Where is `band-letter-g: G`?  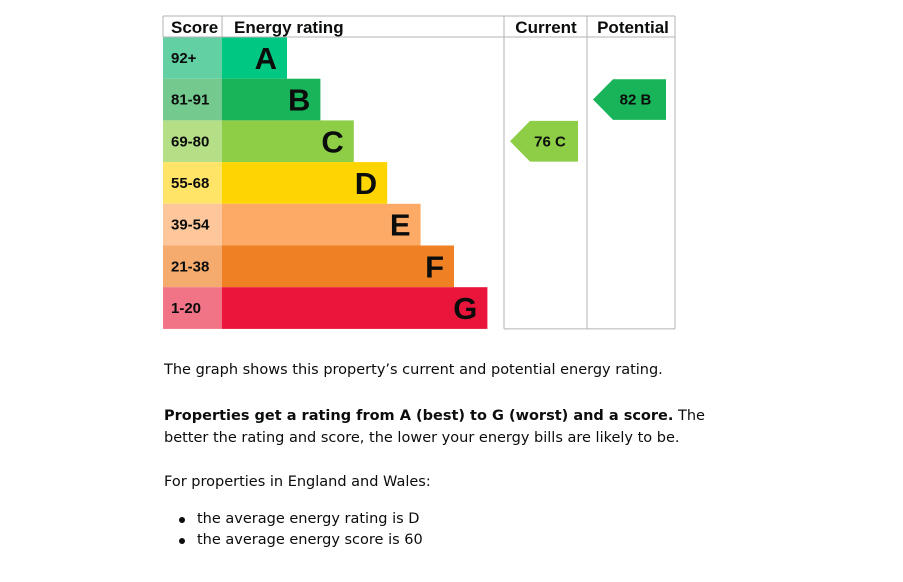
band-letter-g: G is located at coordinates (465, 308).